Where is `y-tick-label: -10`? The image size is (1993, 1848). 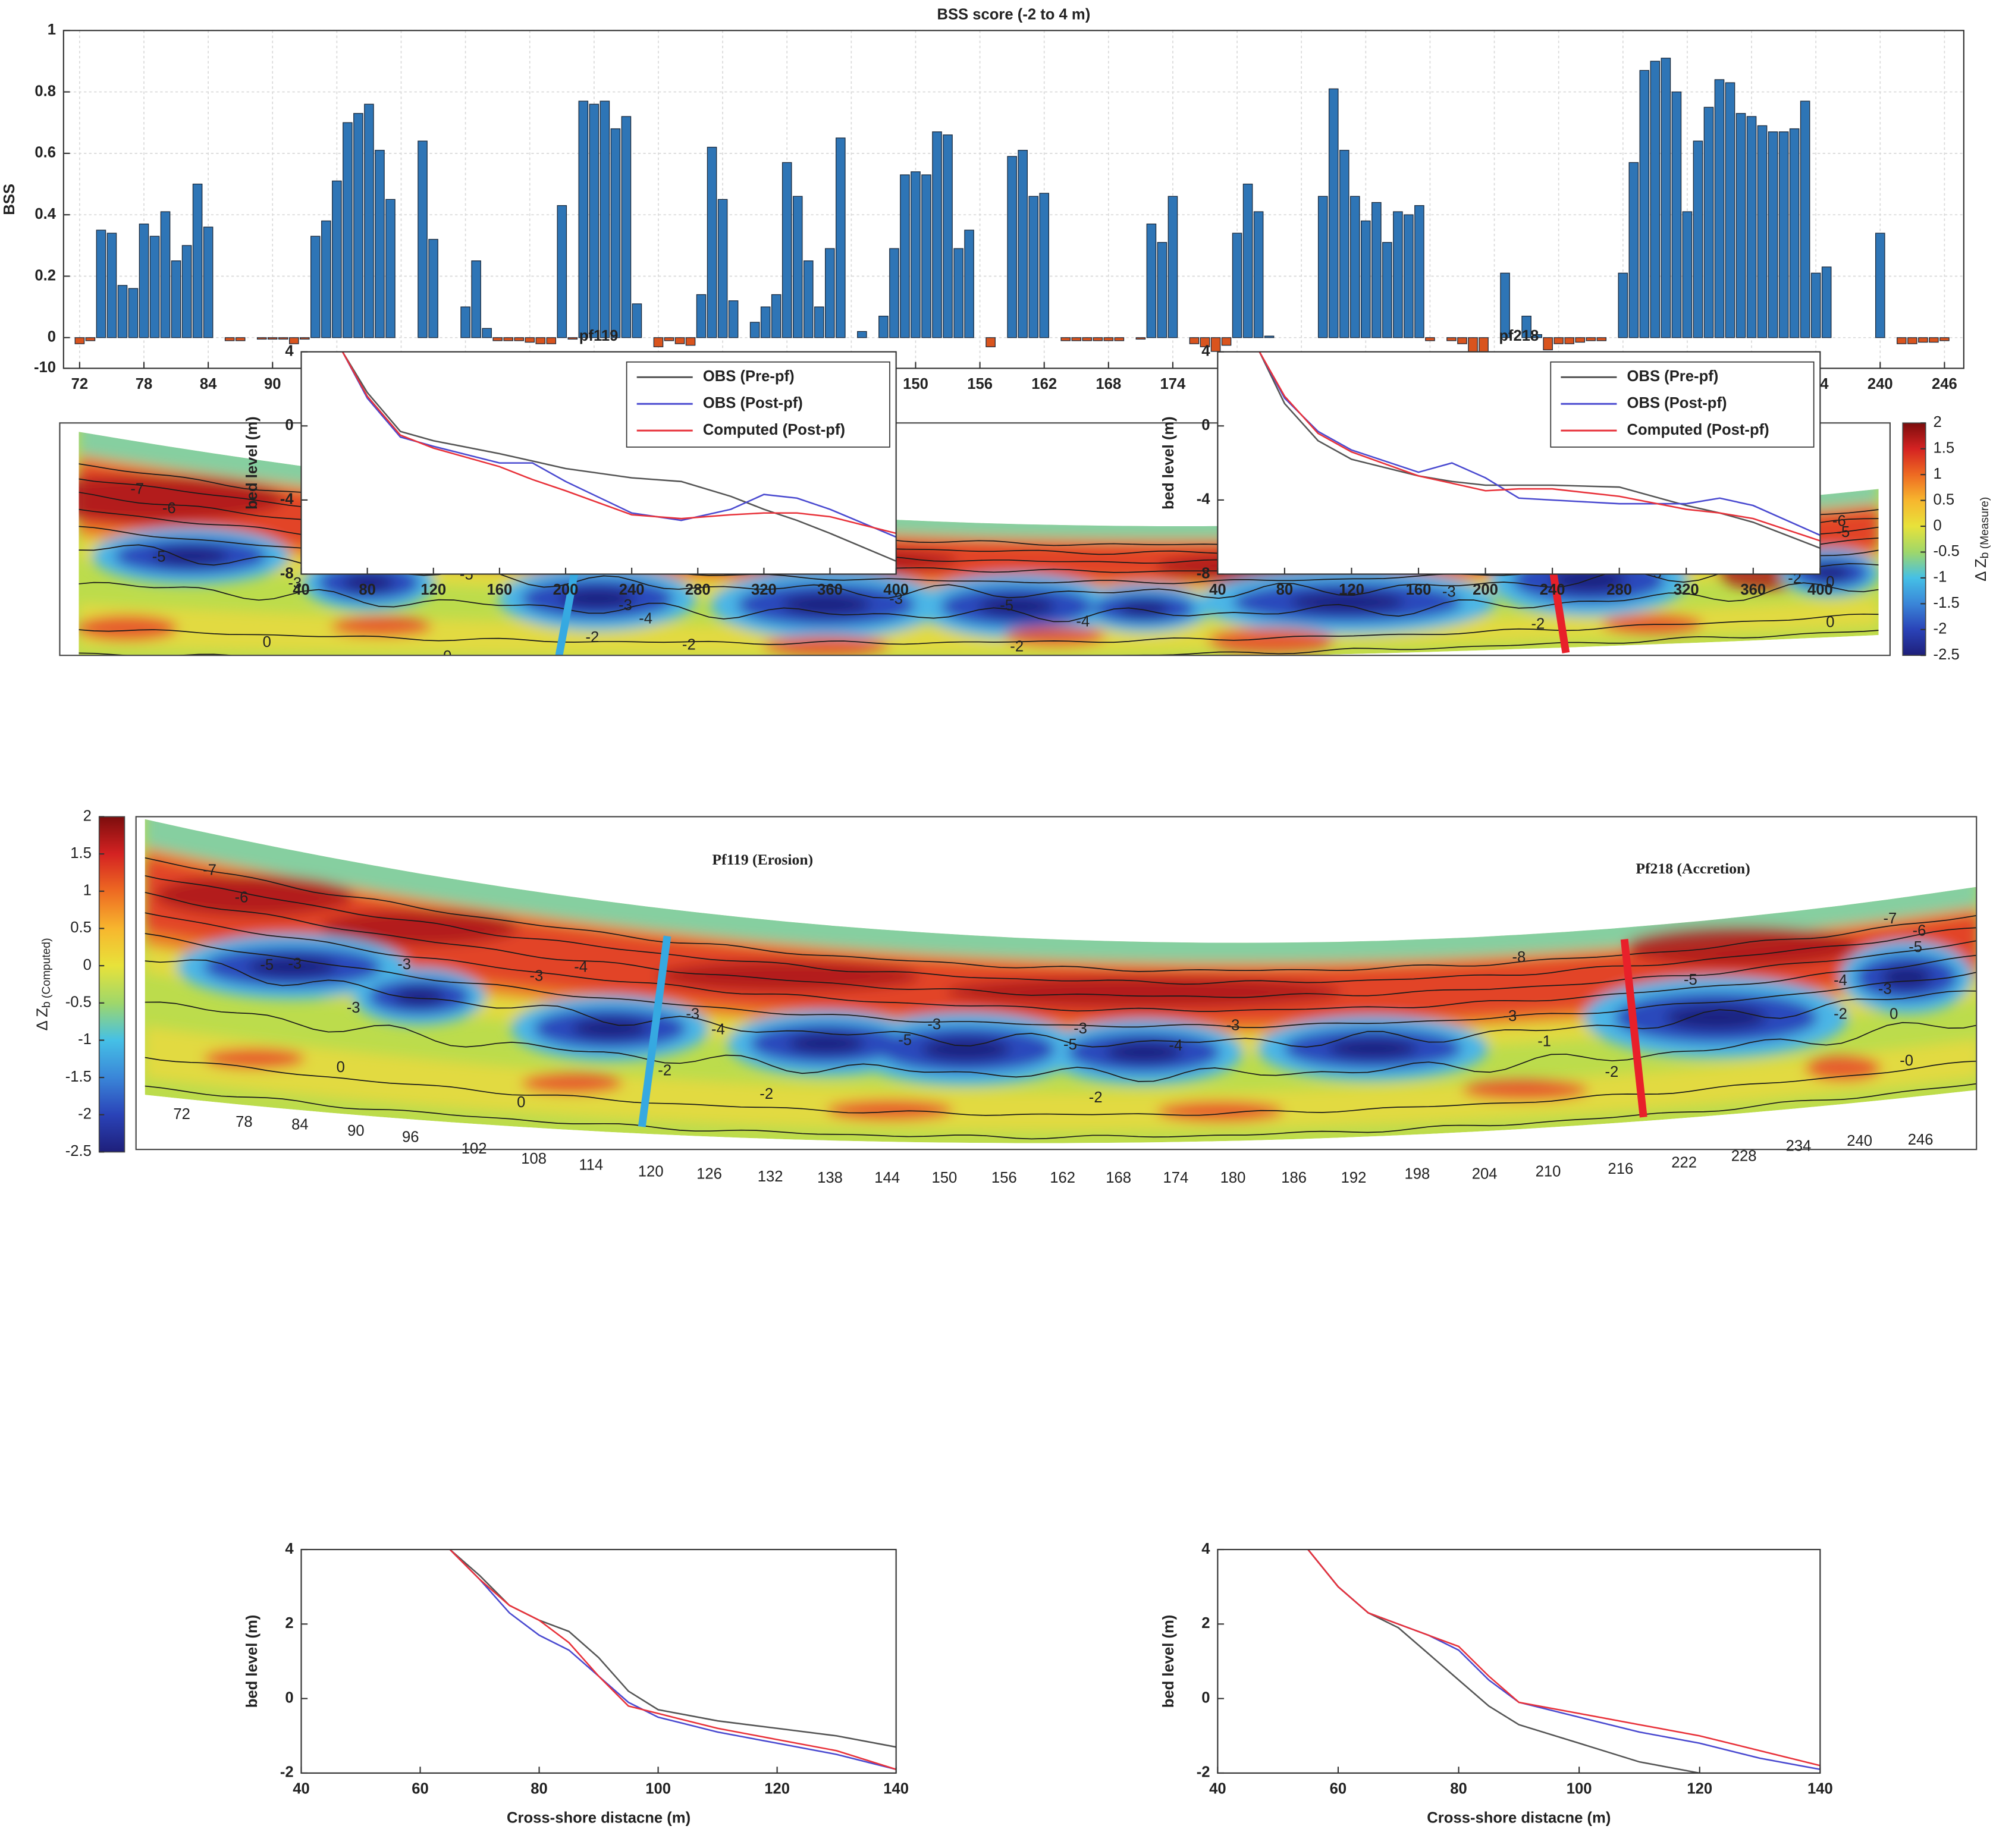
y-tick-label: -10 is located at coordinates (45, 368).